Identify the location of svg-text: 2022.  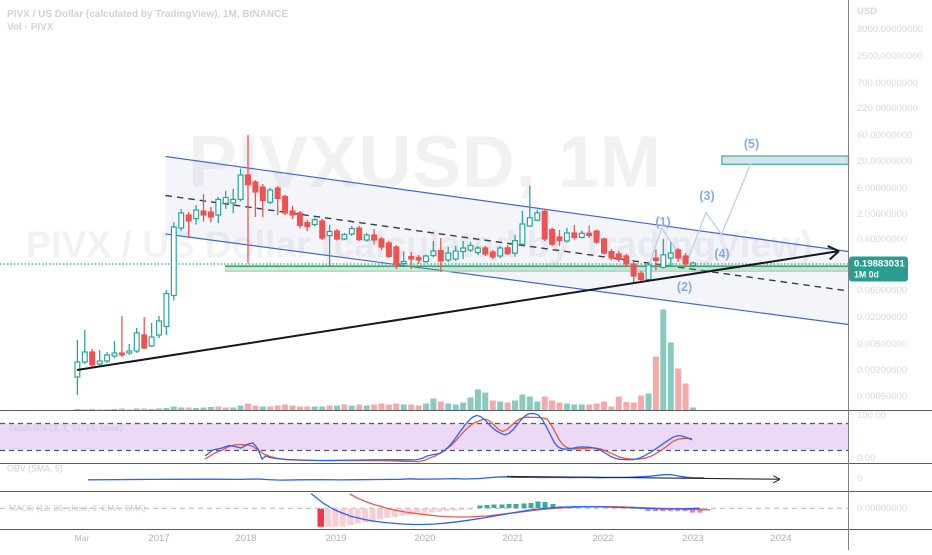
(602, 538).